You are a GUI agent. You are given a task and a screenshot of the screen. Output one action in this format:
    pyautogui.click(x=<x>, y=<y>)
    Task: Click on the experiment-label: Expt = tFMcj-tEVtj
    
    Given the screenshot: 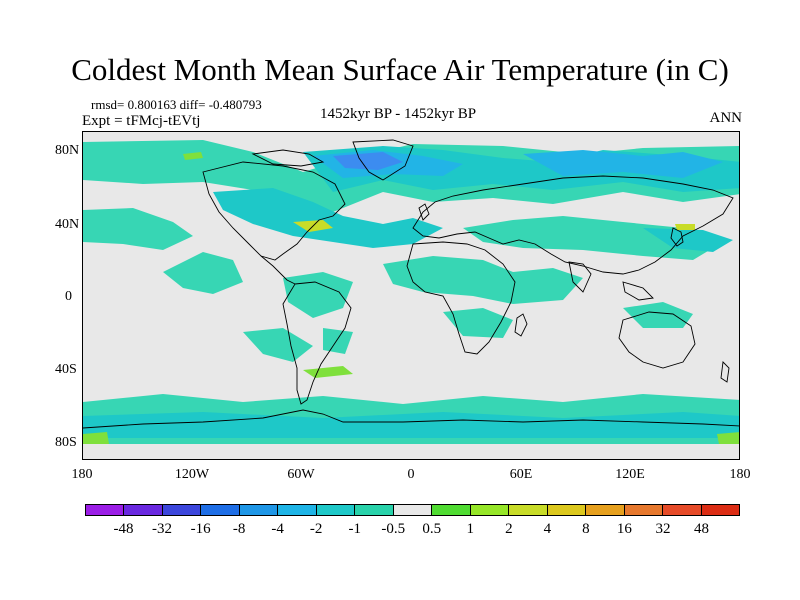 What is the action you would take?
    pyautogui.click(x=141, y=121)
    